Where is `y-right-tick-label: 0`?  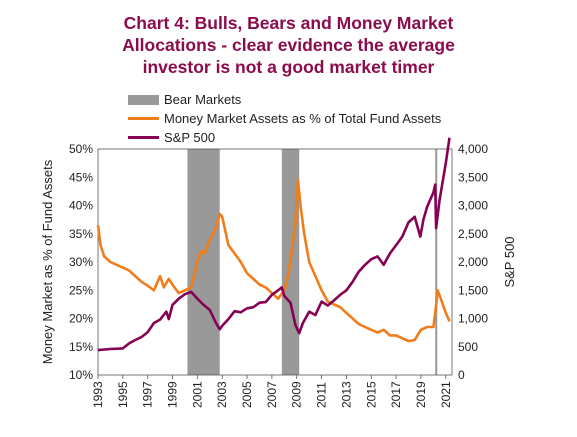 y-right-tick-label: 0 is located at coordinates (461, 375).